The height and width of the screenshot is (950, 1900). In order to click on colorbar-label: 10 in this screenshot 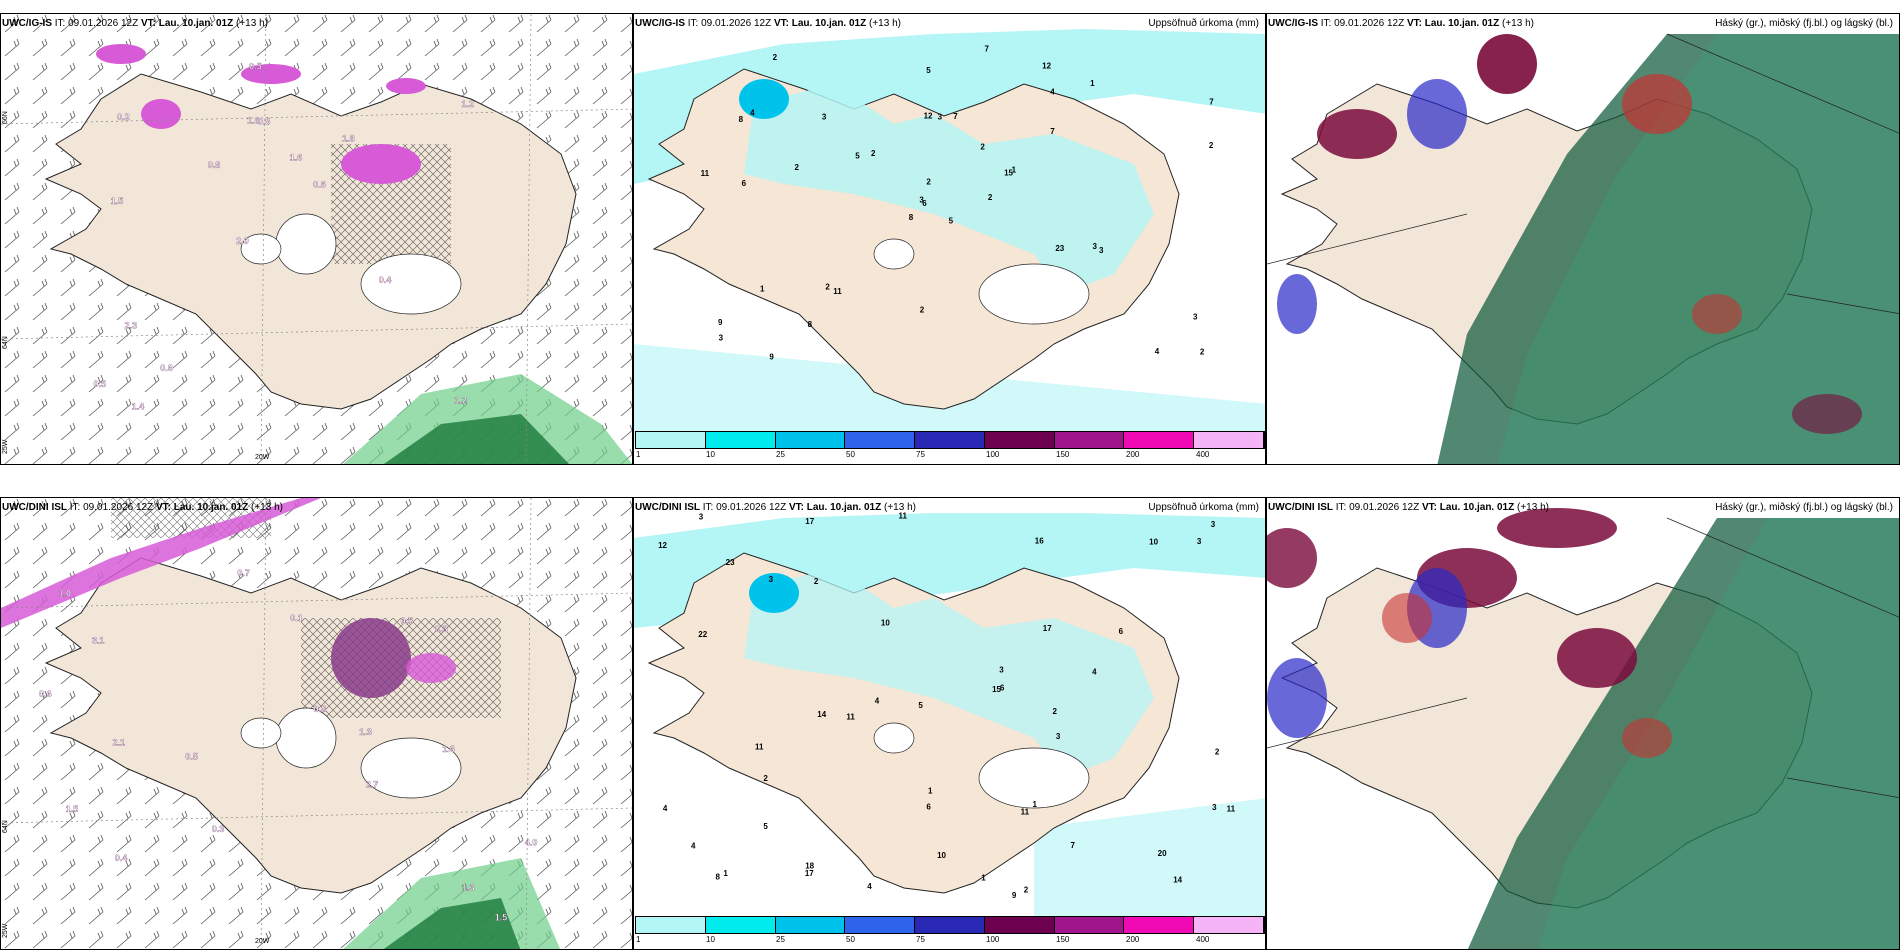, I will do `click(710, 454)`.